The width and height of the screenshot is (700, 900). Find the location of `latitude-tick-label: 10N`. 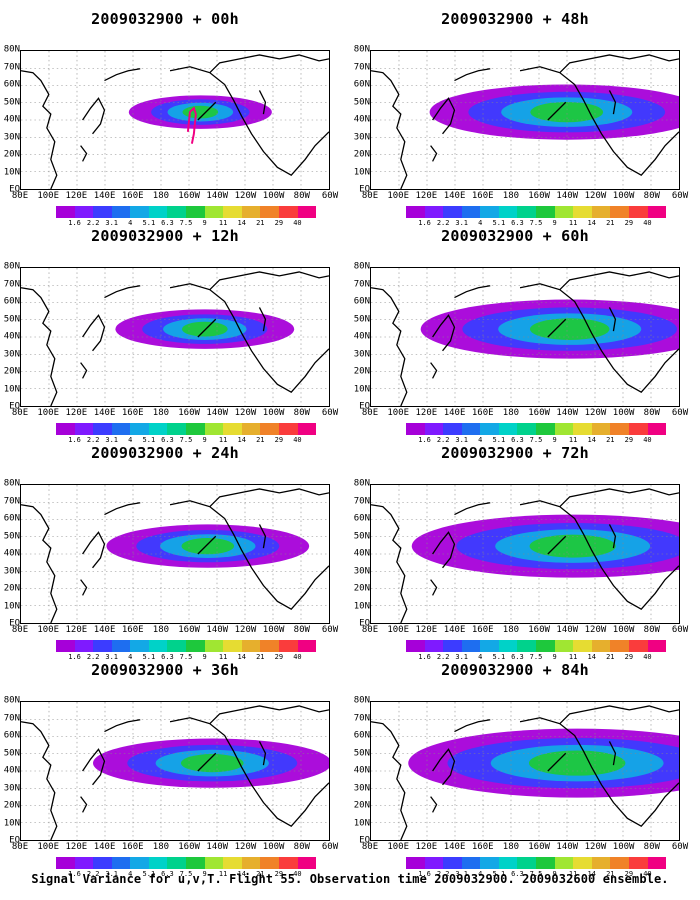

latitude-tick-label: 10N is located at coordinates (361, 389).